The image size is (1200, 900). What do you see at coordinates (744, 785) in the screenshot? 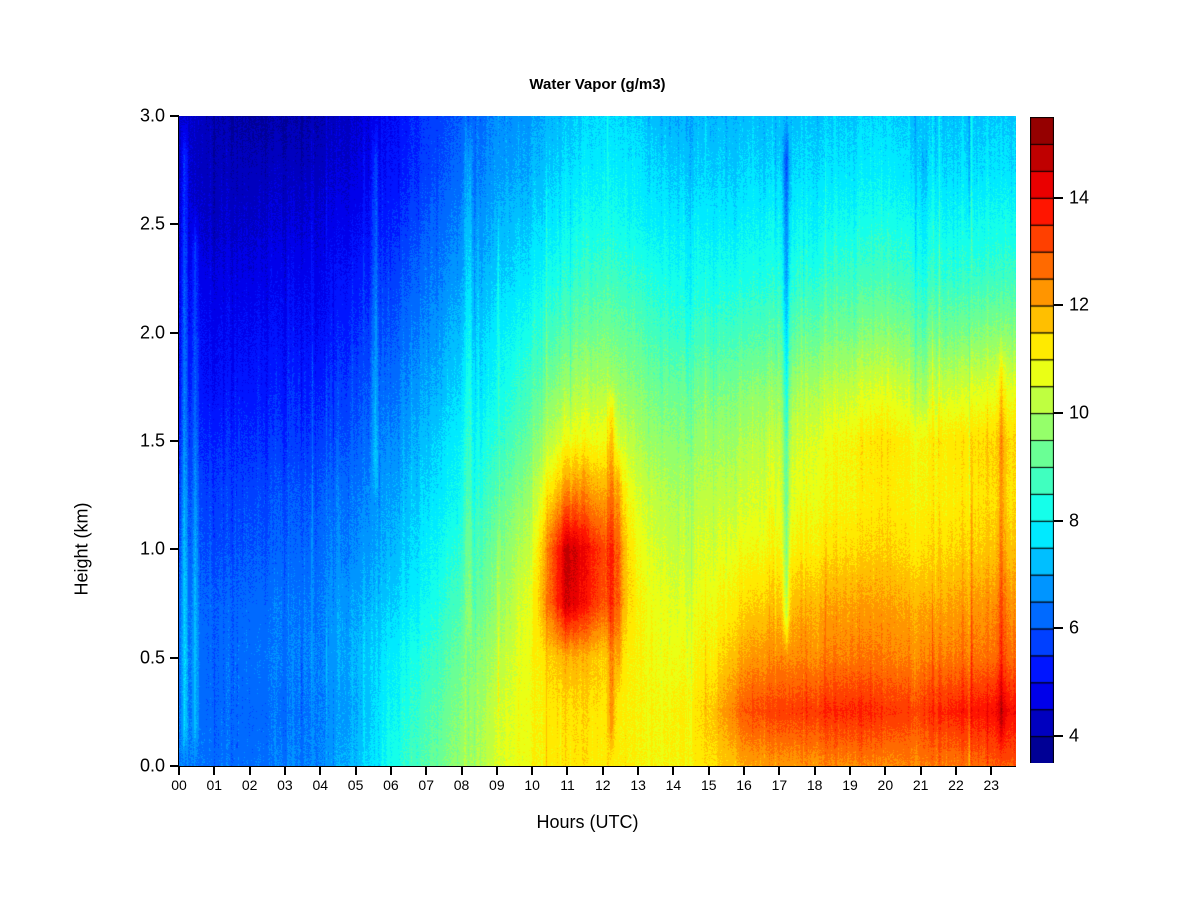
I see `x-tick-label: 16` at bounding box center [744, 785].